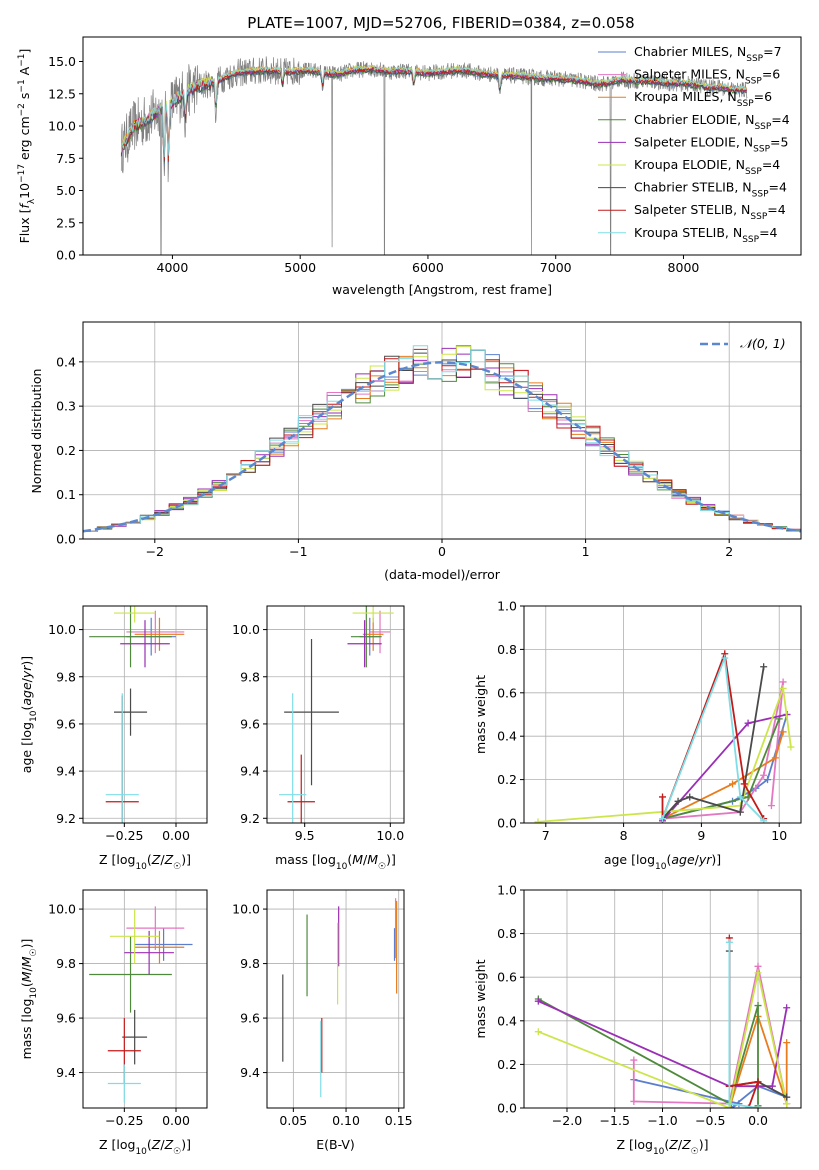 The height and width of the screenshot is (1170, 819). What do you see at coordinates (703, 99) in the screenshot?
I see `legend-entry: Kroupa MILES, NSSP=6` at bounding box center [703, 99].